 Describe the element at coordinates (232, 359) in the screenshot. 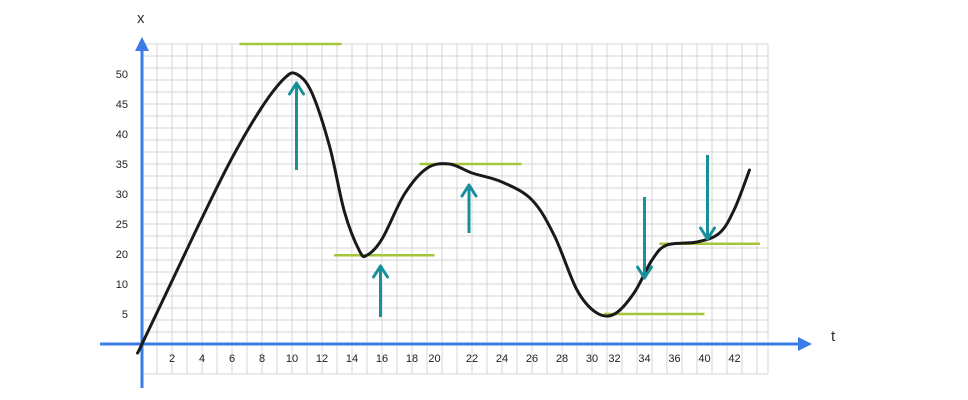

I see `x-tick-label: 6` at that location.